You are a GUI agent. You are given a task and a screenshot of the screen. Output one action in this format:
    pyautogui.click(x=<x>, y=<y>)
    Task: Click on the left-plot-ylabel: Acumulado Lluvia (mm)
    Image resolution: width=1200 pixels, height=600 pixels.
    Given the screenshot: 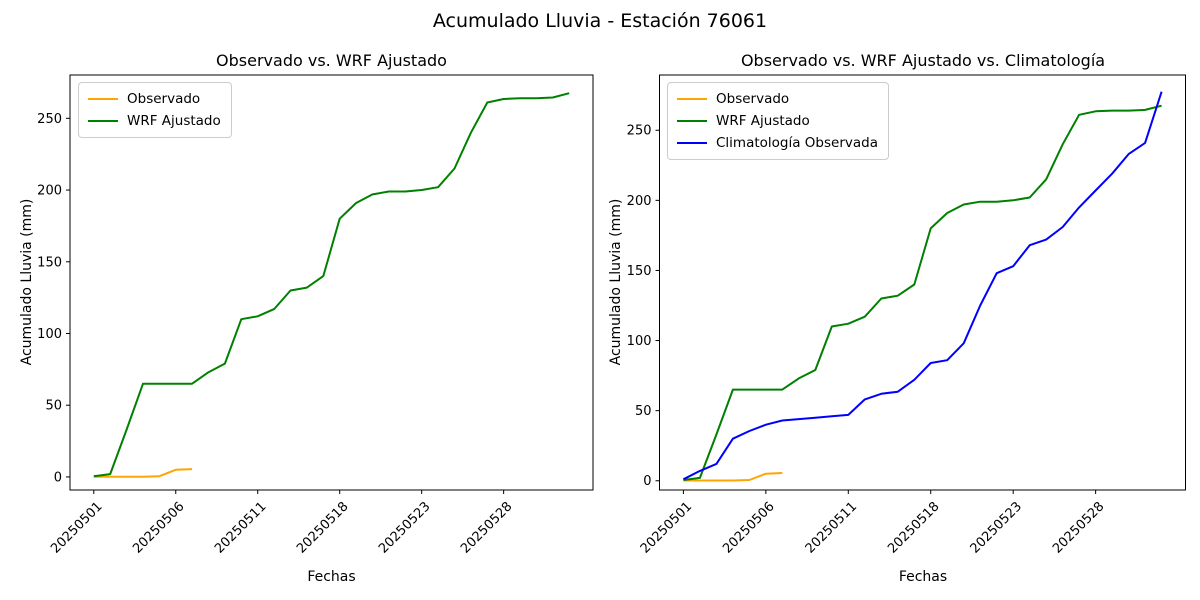 What is the action you would take?
    pyautogui.click(x=27, y=282)
    